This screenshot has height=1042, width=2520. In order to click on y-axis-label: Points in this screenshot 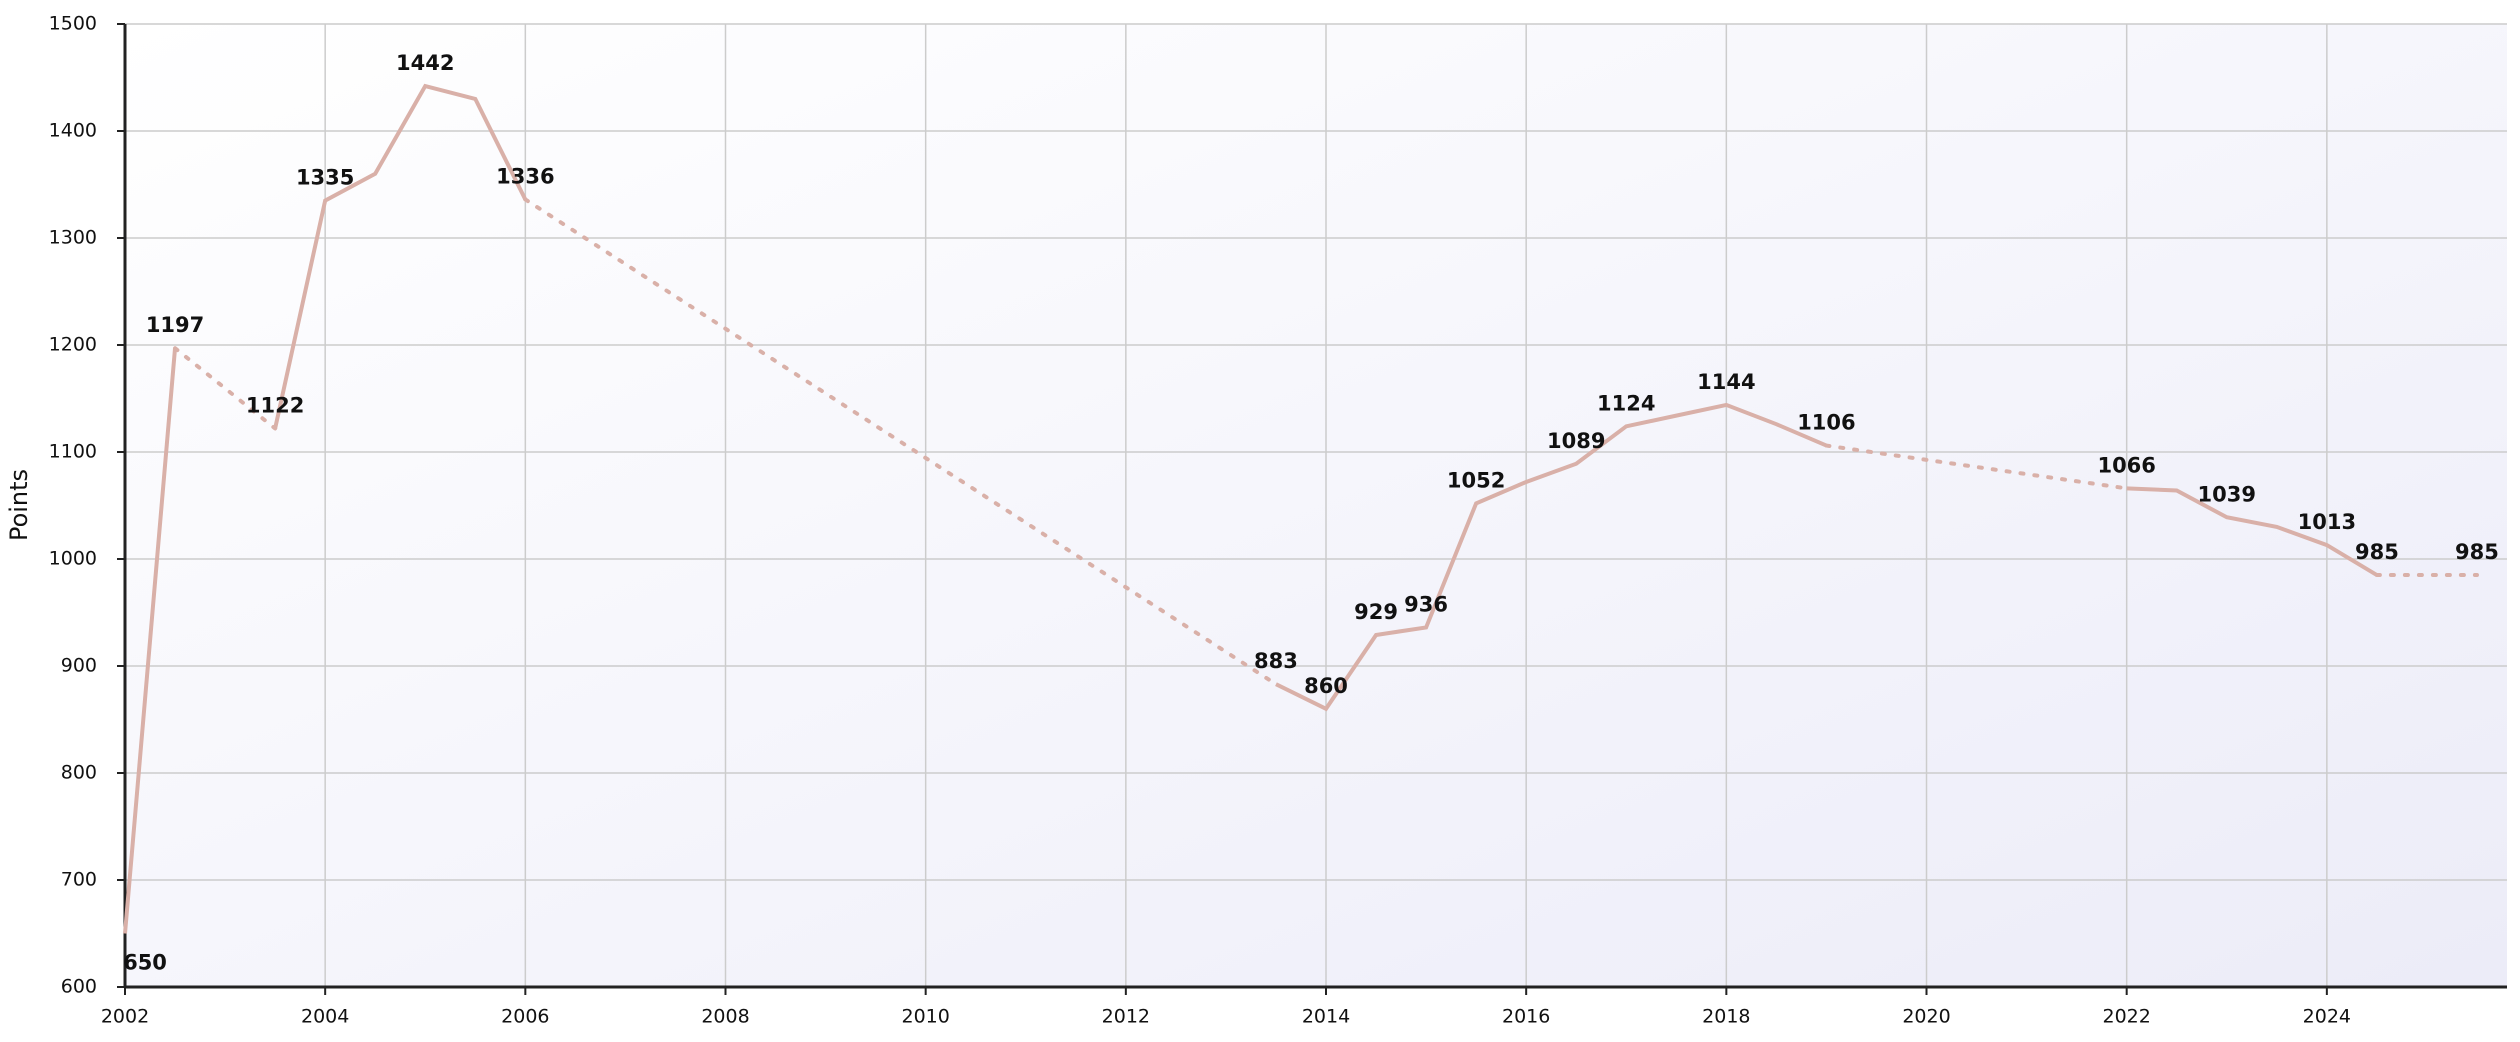, I will do `click(19, 505)`.